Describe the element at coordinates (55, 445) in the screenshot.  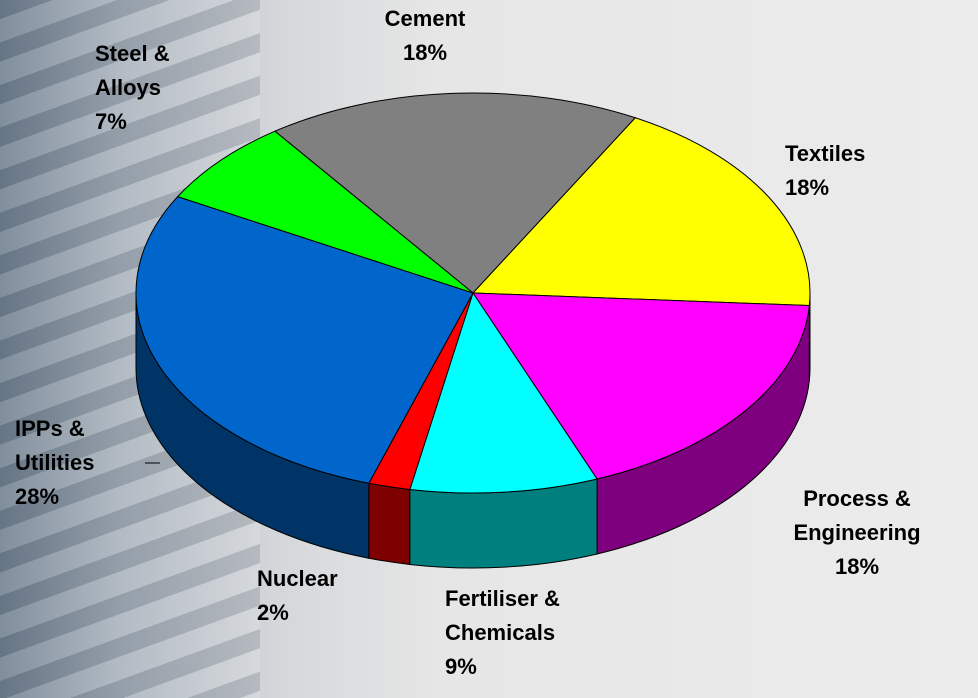
I see `category-name: IPPs & Utilities` at that location.